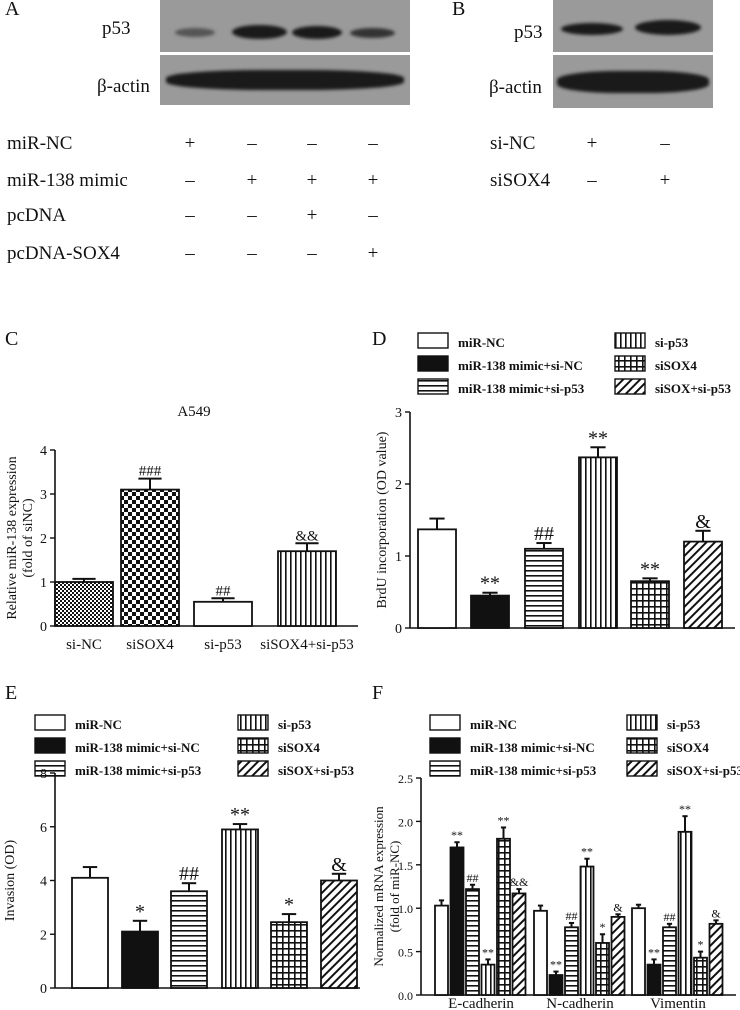  I want to click on e-legend-label: si-p53, so click(295, 724).